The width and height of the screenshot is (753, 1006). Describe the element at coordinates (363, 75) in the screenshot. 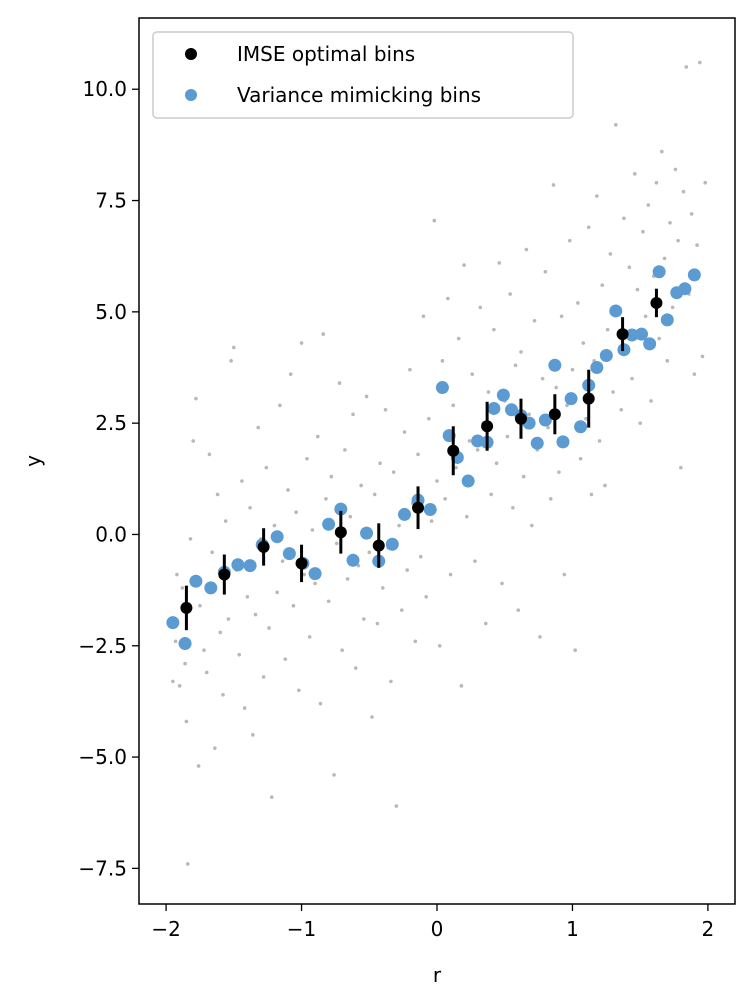

I see `legend-box` at that location.